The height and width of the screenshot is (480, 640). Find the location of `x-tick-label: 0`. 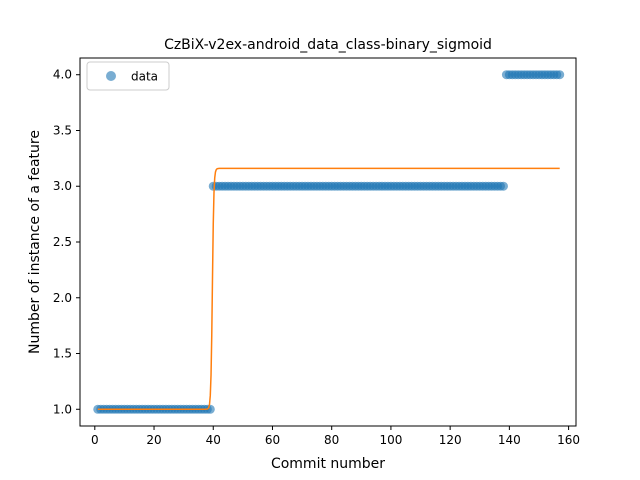

x-tick-label: 0 is located at coordinates (95, 440).